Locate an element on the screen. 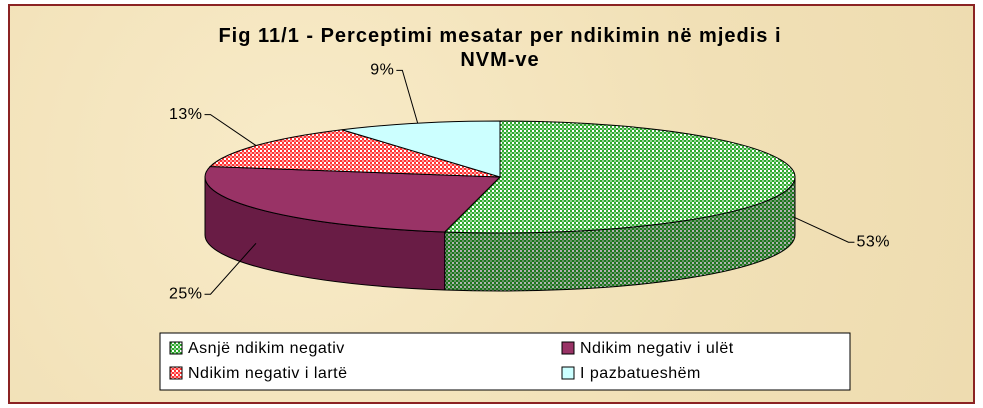 This screenshot has width=983, height=408. data-label: 9% is located at coordinates (382, 70).